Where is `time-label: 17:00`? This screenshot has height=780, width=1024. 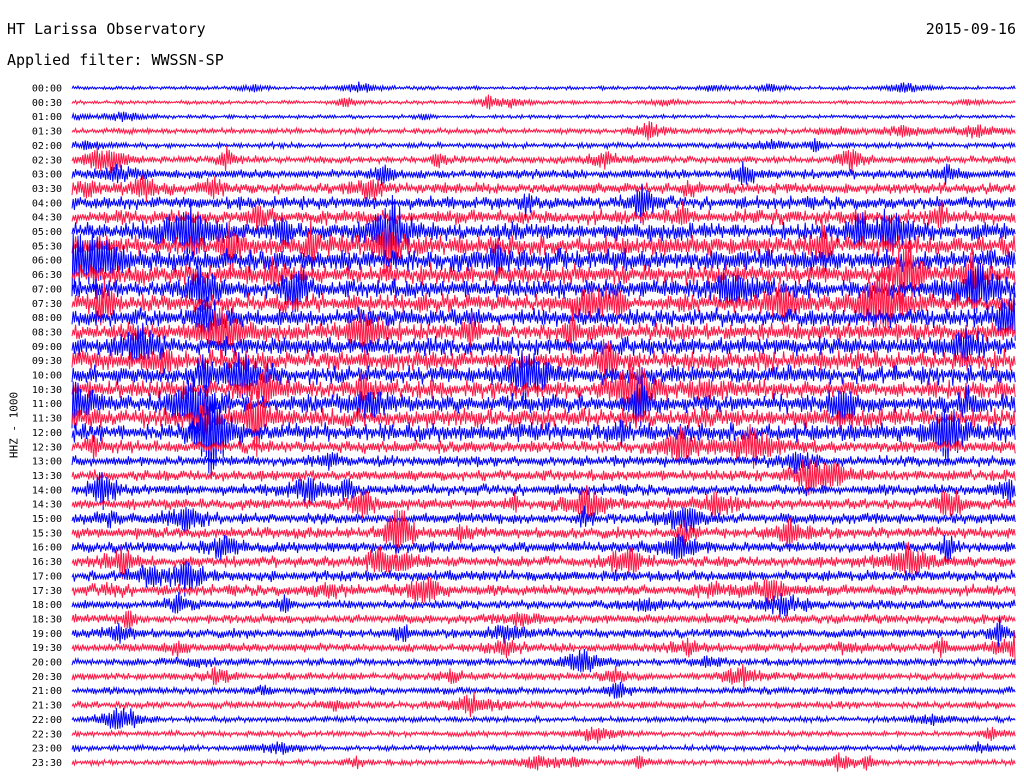 time-label: 17:00 is located at coordinates (47, 576).